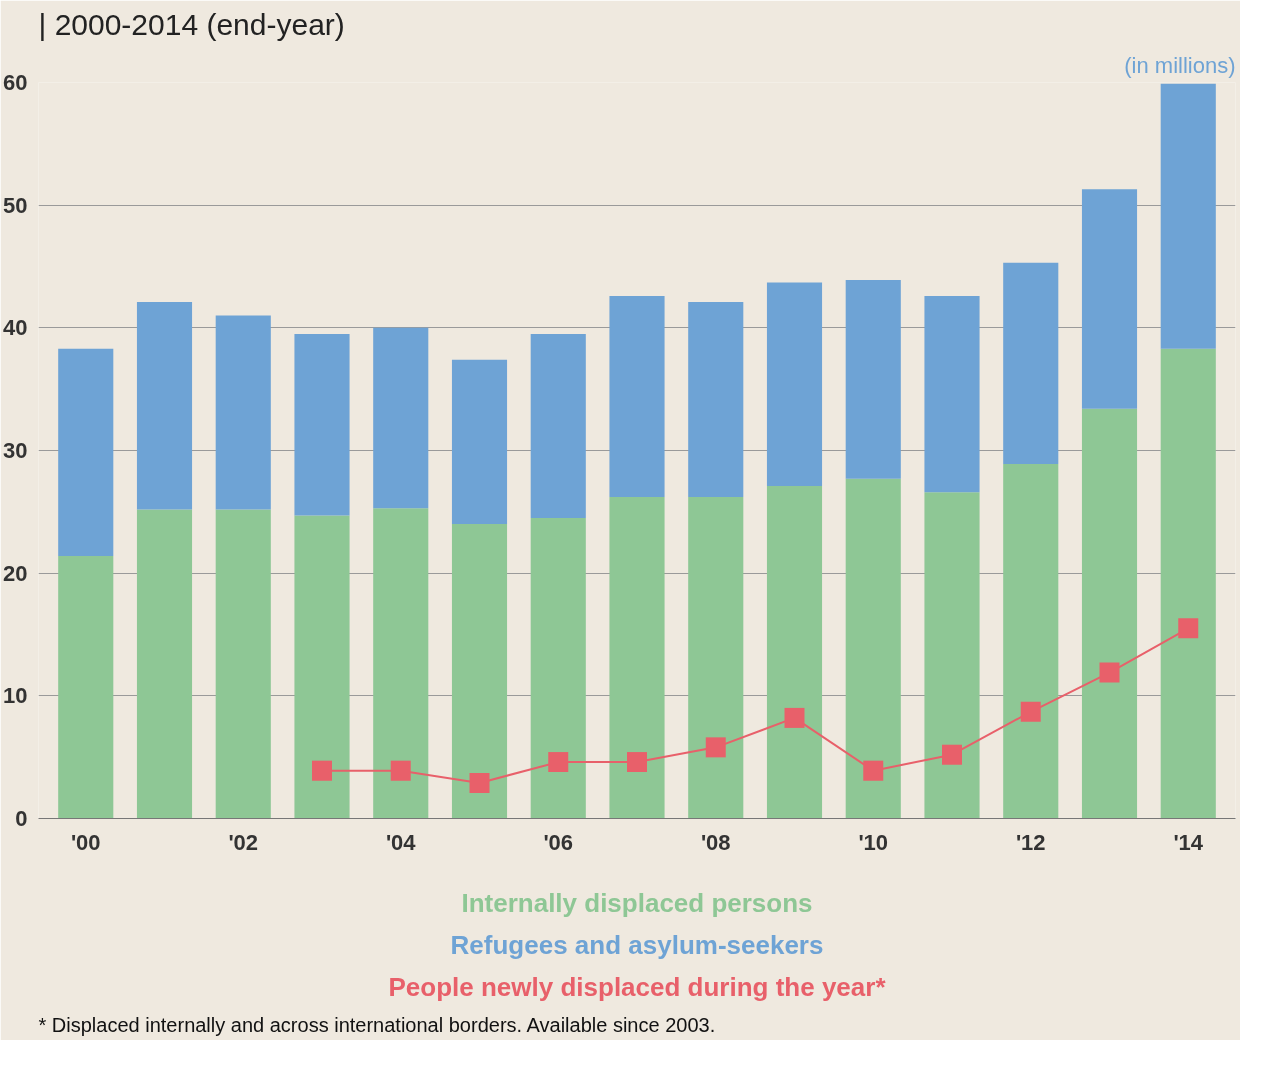 The height and width of the screenshot is (1077, 1274). I want to click on x-tick-label: '02, so click(243, 842).